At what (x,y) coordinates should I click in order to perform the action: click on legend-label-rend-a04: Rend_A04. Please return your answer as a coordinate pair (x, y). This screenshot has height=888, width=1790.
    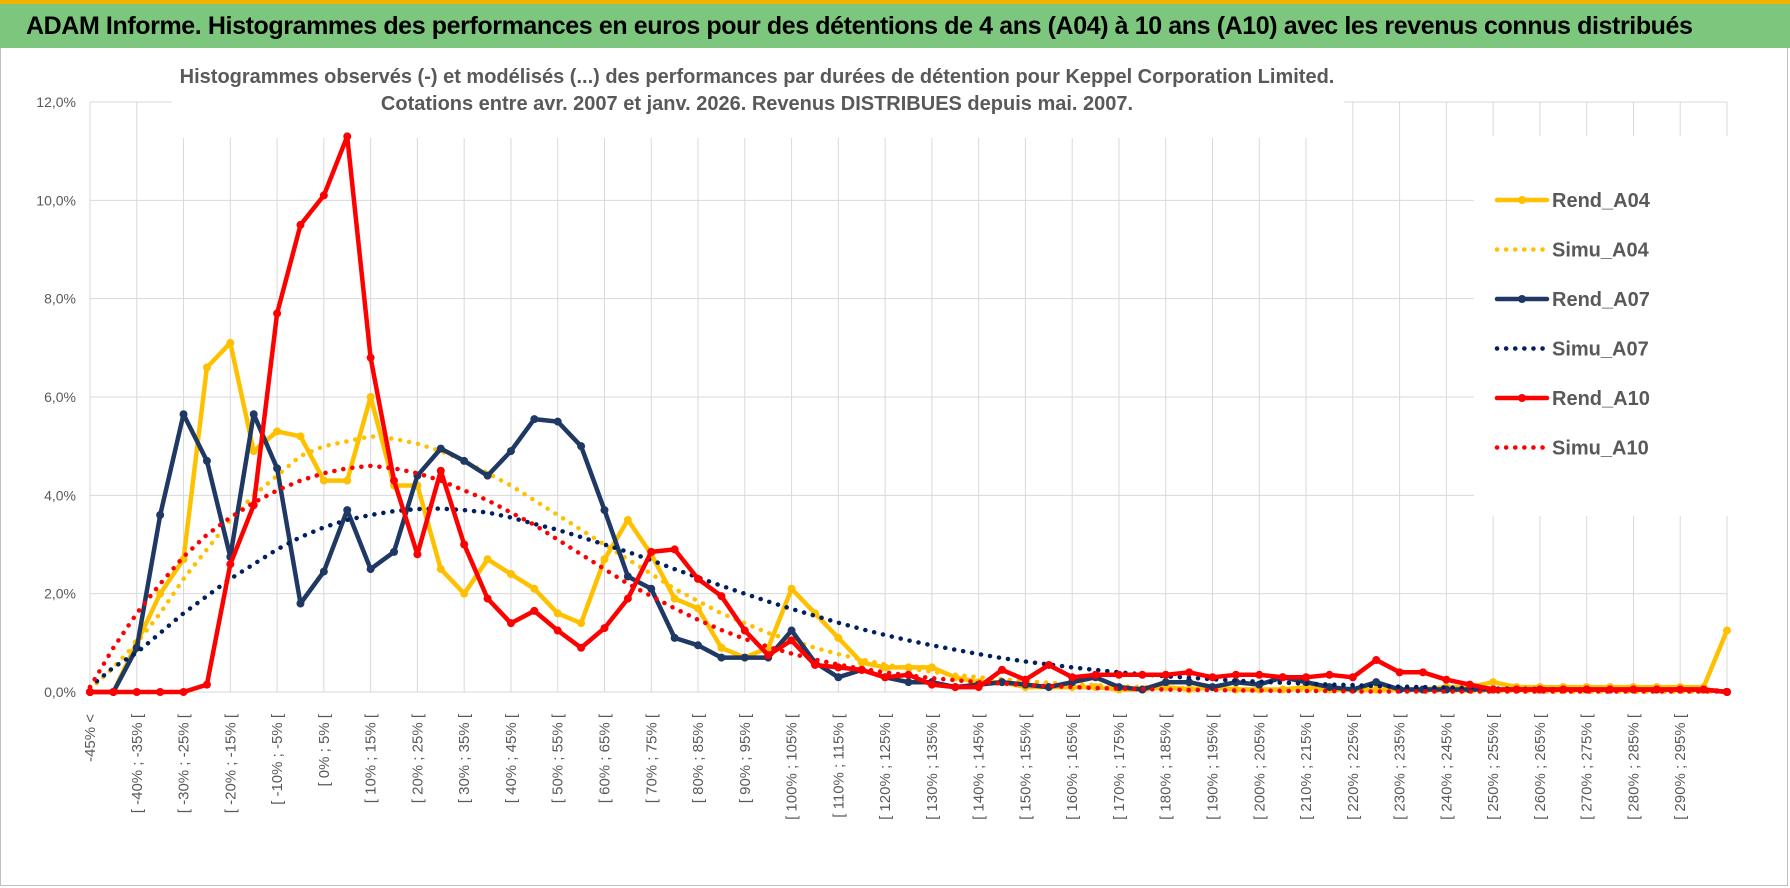
    Looking at the image, I should click on (1601, 201).